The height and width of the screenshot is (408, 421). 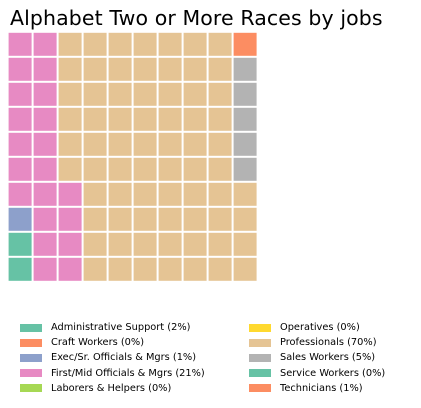 What do you see at coordinates (328, 358) in the screenshot?
I see `legend-label: Sales Workers (5%)` at bounding box center [328, 358].